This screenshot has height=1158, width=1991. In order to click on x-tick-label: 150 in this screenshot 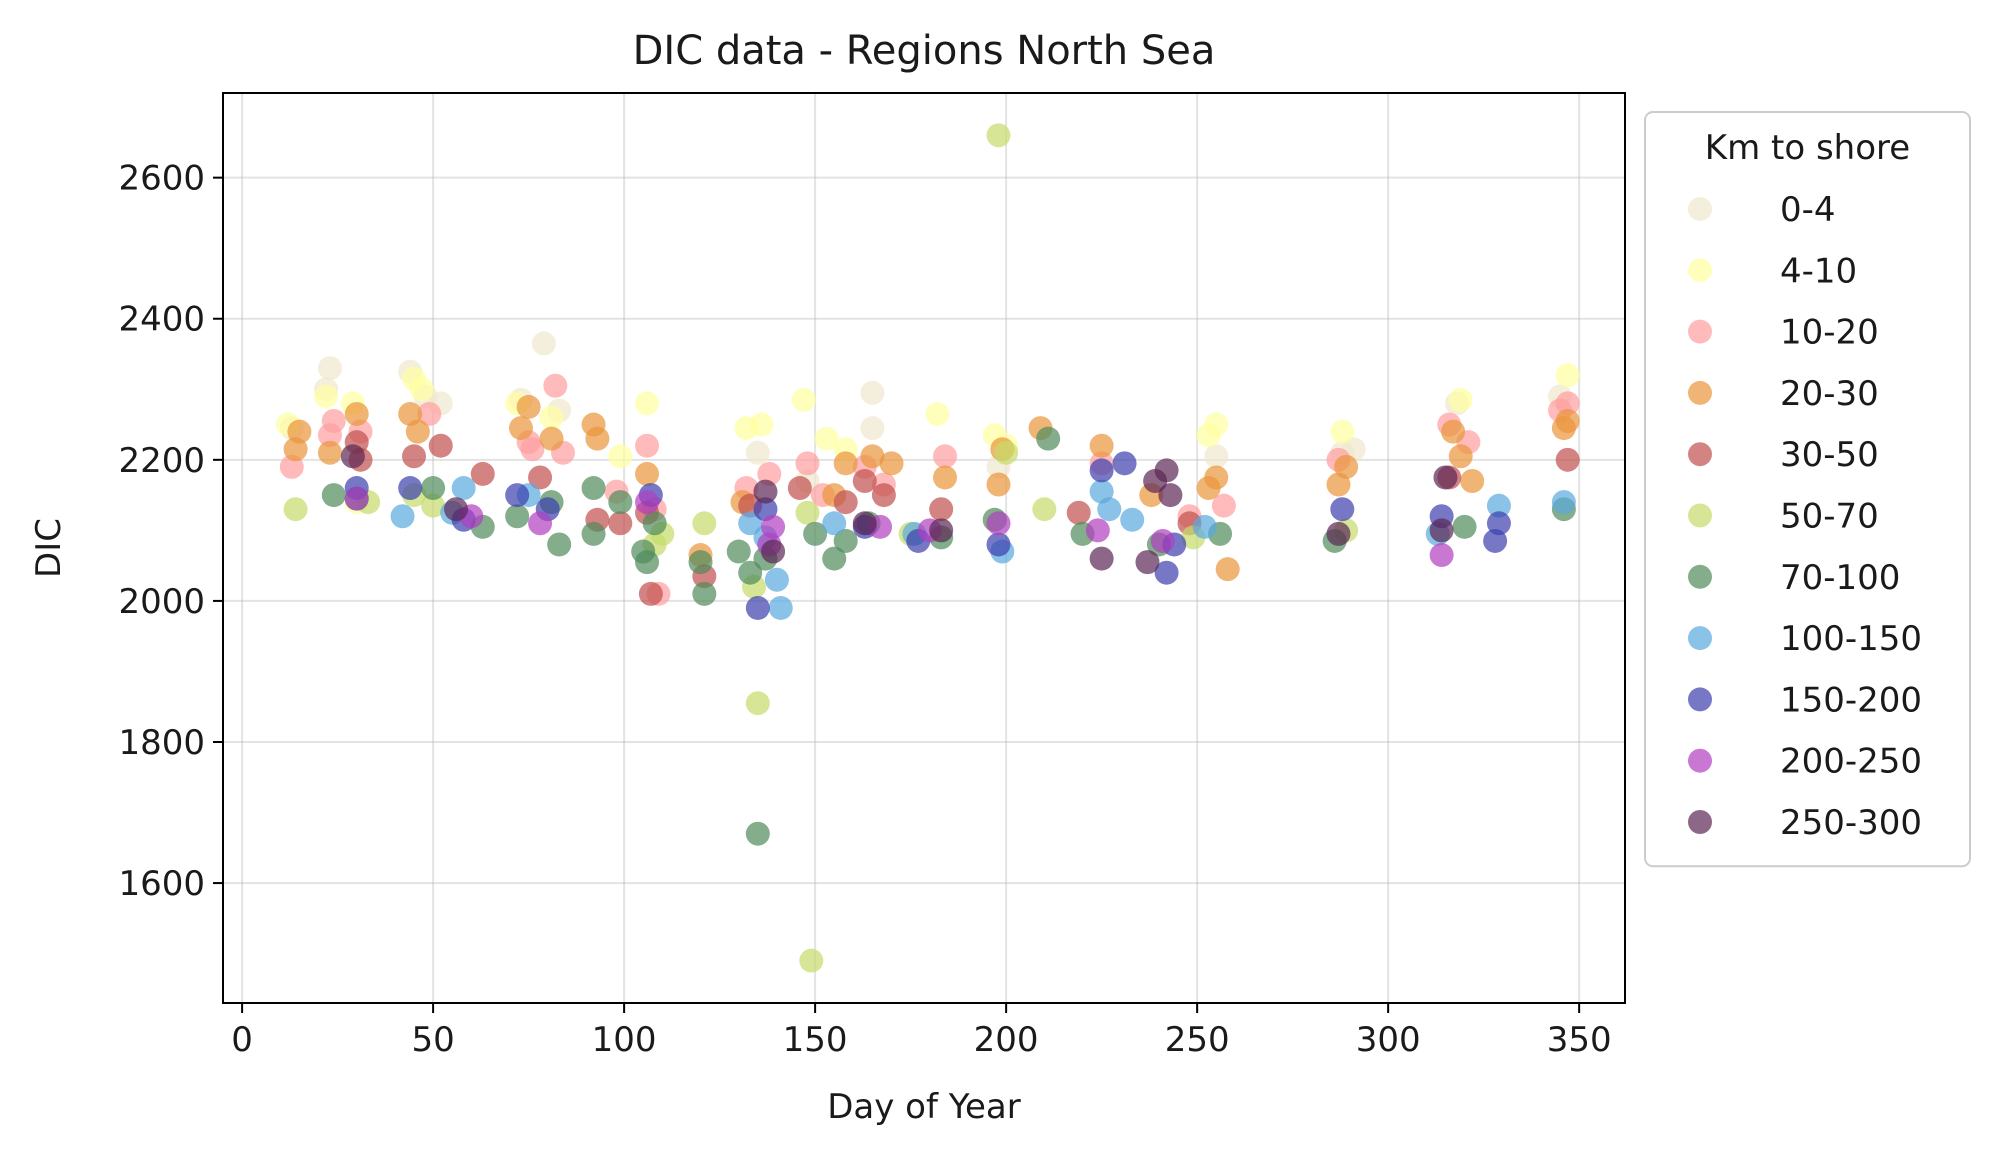, I will do `click(815, 1040)`.